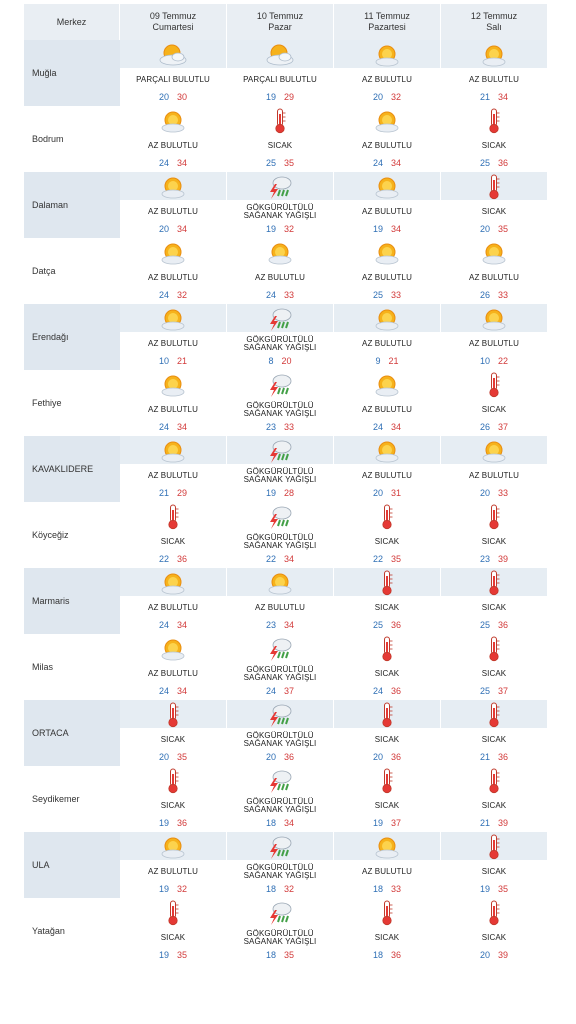 This screenshot has height=1024, width=576. Describe the element at coordinates (280, 205) in the screenshot. I see `forecast-cell: GÖKGÜRÜLTÜLÜ SAĞANAK YAĞIŞLI 19 32` at that location.